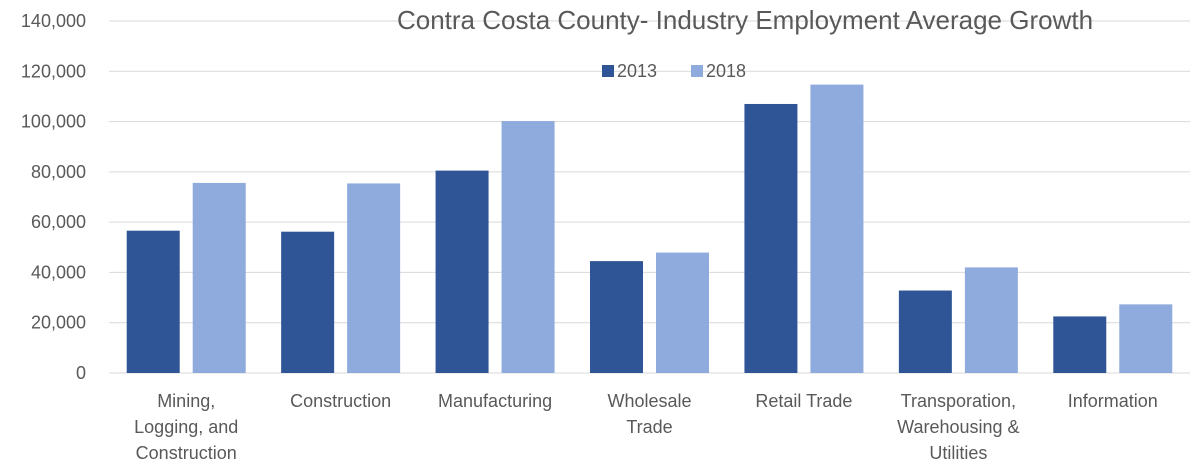 This screenshot has width=1202, height=473. What do you see at coordinates (697, 71) in the screenshot?
I see `legend-swatch-2018` at bounding box center [697, 71].